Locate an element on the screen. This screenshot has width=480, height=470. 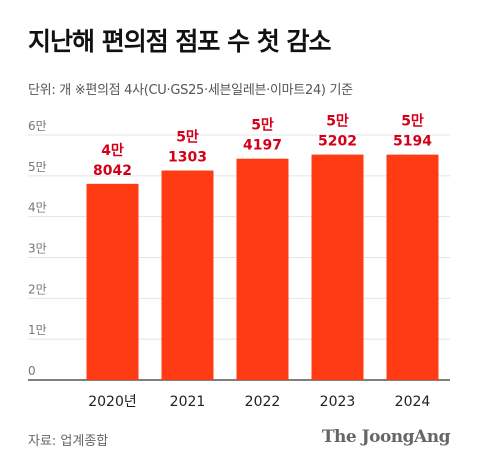
y-tick-label: 6만 is located at coordinates (37, 126).